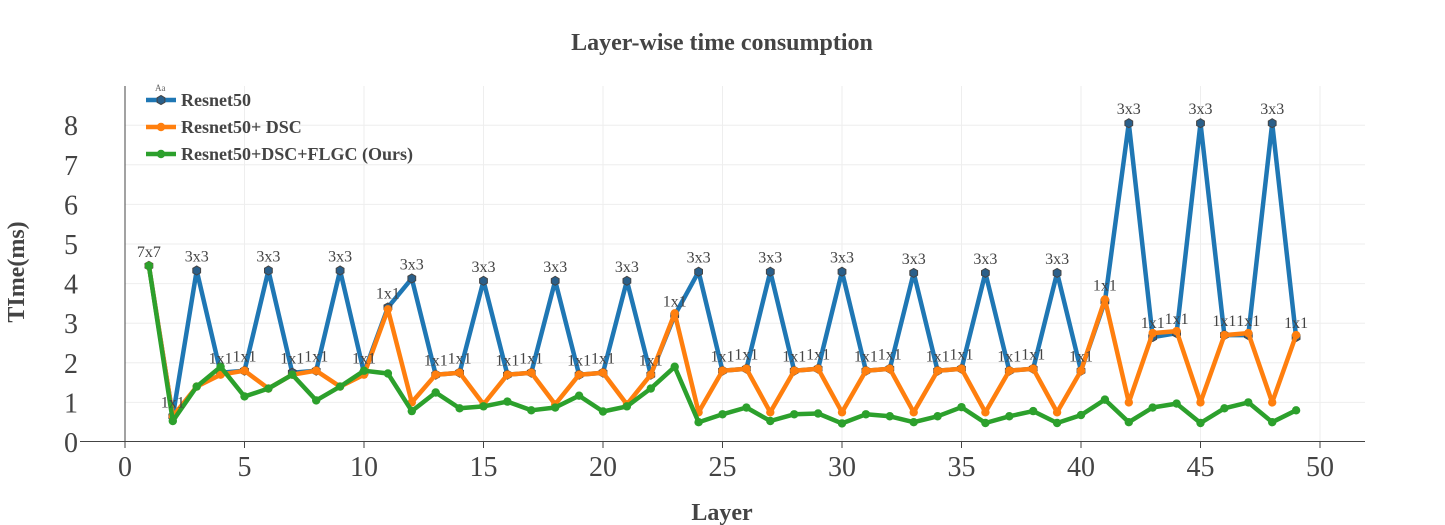 The image size is (1445, 525). What do you see at coordinates (224, 127) in the screenshot?
I see `legend-item: Resnet50+ DSC` at bounding box center [224, 127].